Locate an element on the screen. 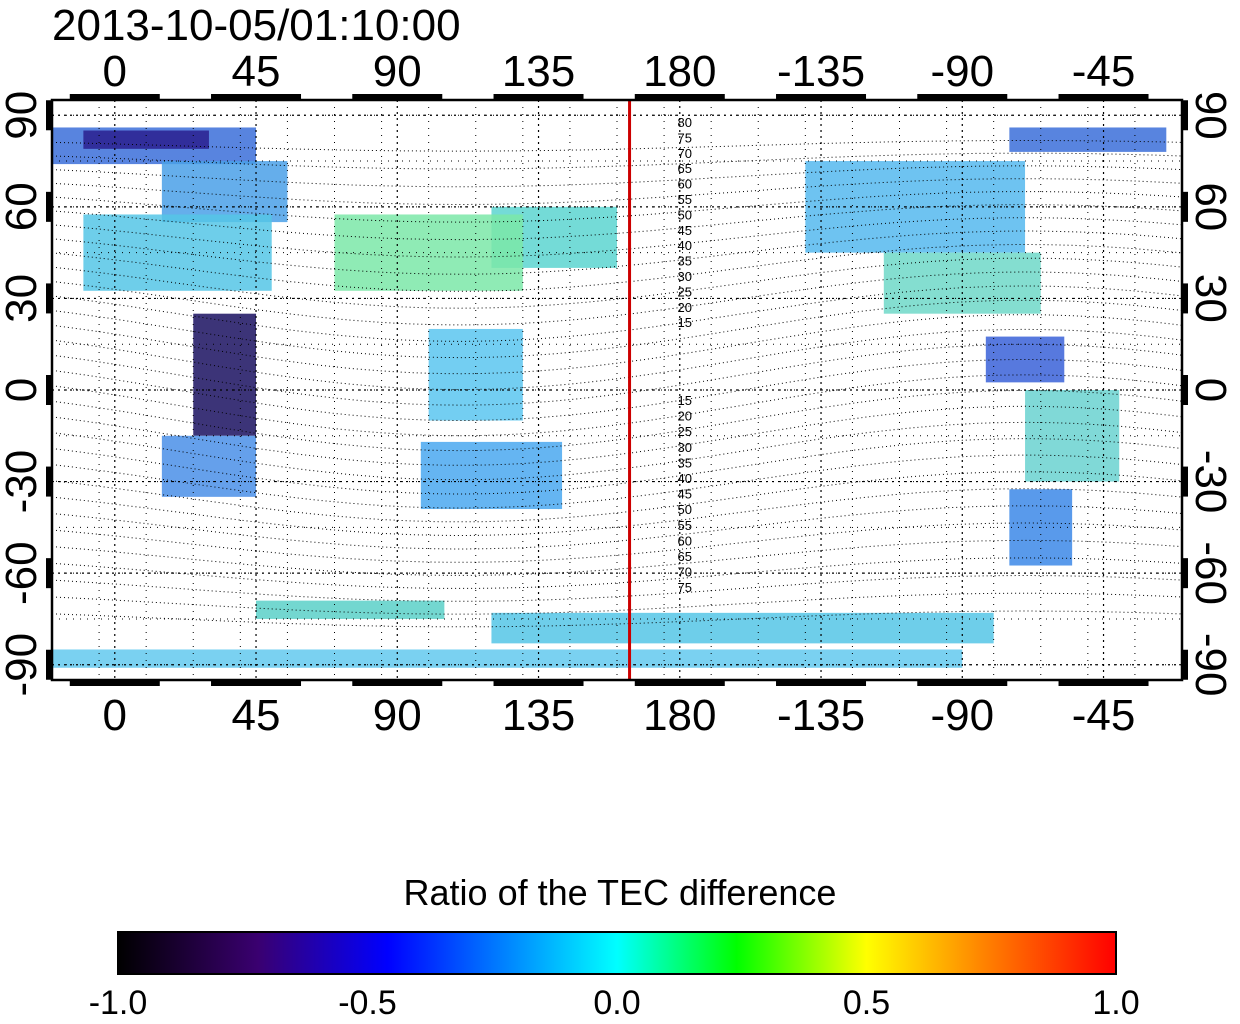 The height and width of the screenshot is (1024, 1240). north-mlat-label: 80 is located at coordinates (685, 122).